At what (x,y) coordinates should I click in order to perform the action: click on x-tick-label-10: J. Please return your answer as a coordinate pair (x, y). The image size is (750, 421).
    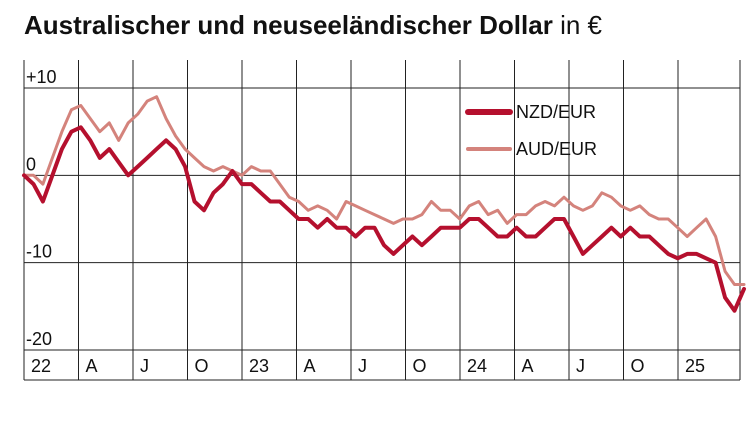
    Looking at the image, I should click on (580, 366).